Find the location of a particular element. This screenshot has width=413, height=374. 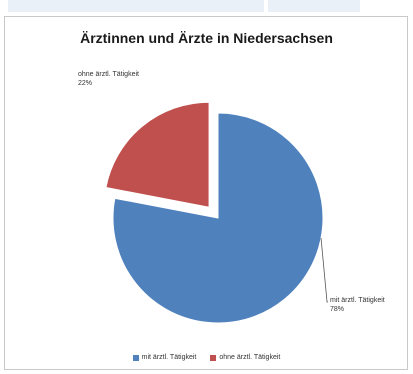

slice-label-mit-name: mit ärztl. Tätigkeit is located at coordinates (357, 300).